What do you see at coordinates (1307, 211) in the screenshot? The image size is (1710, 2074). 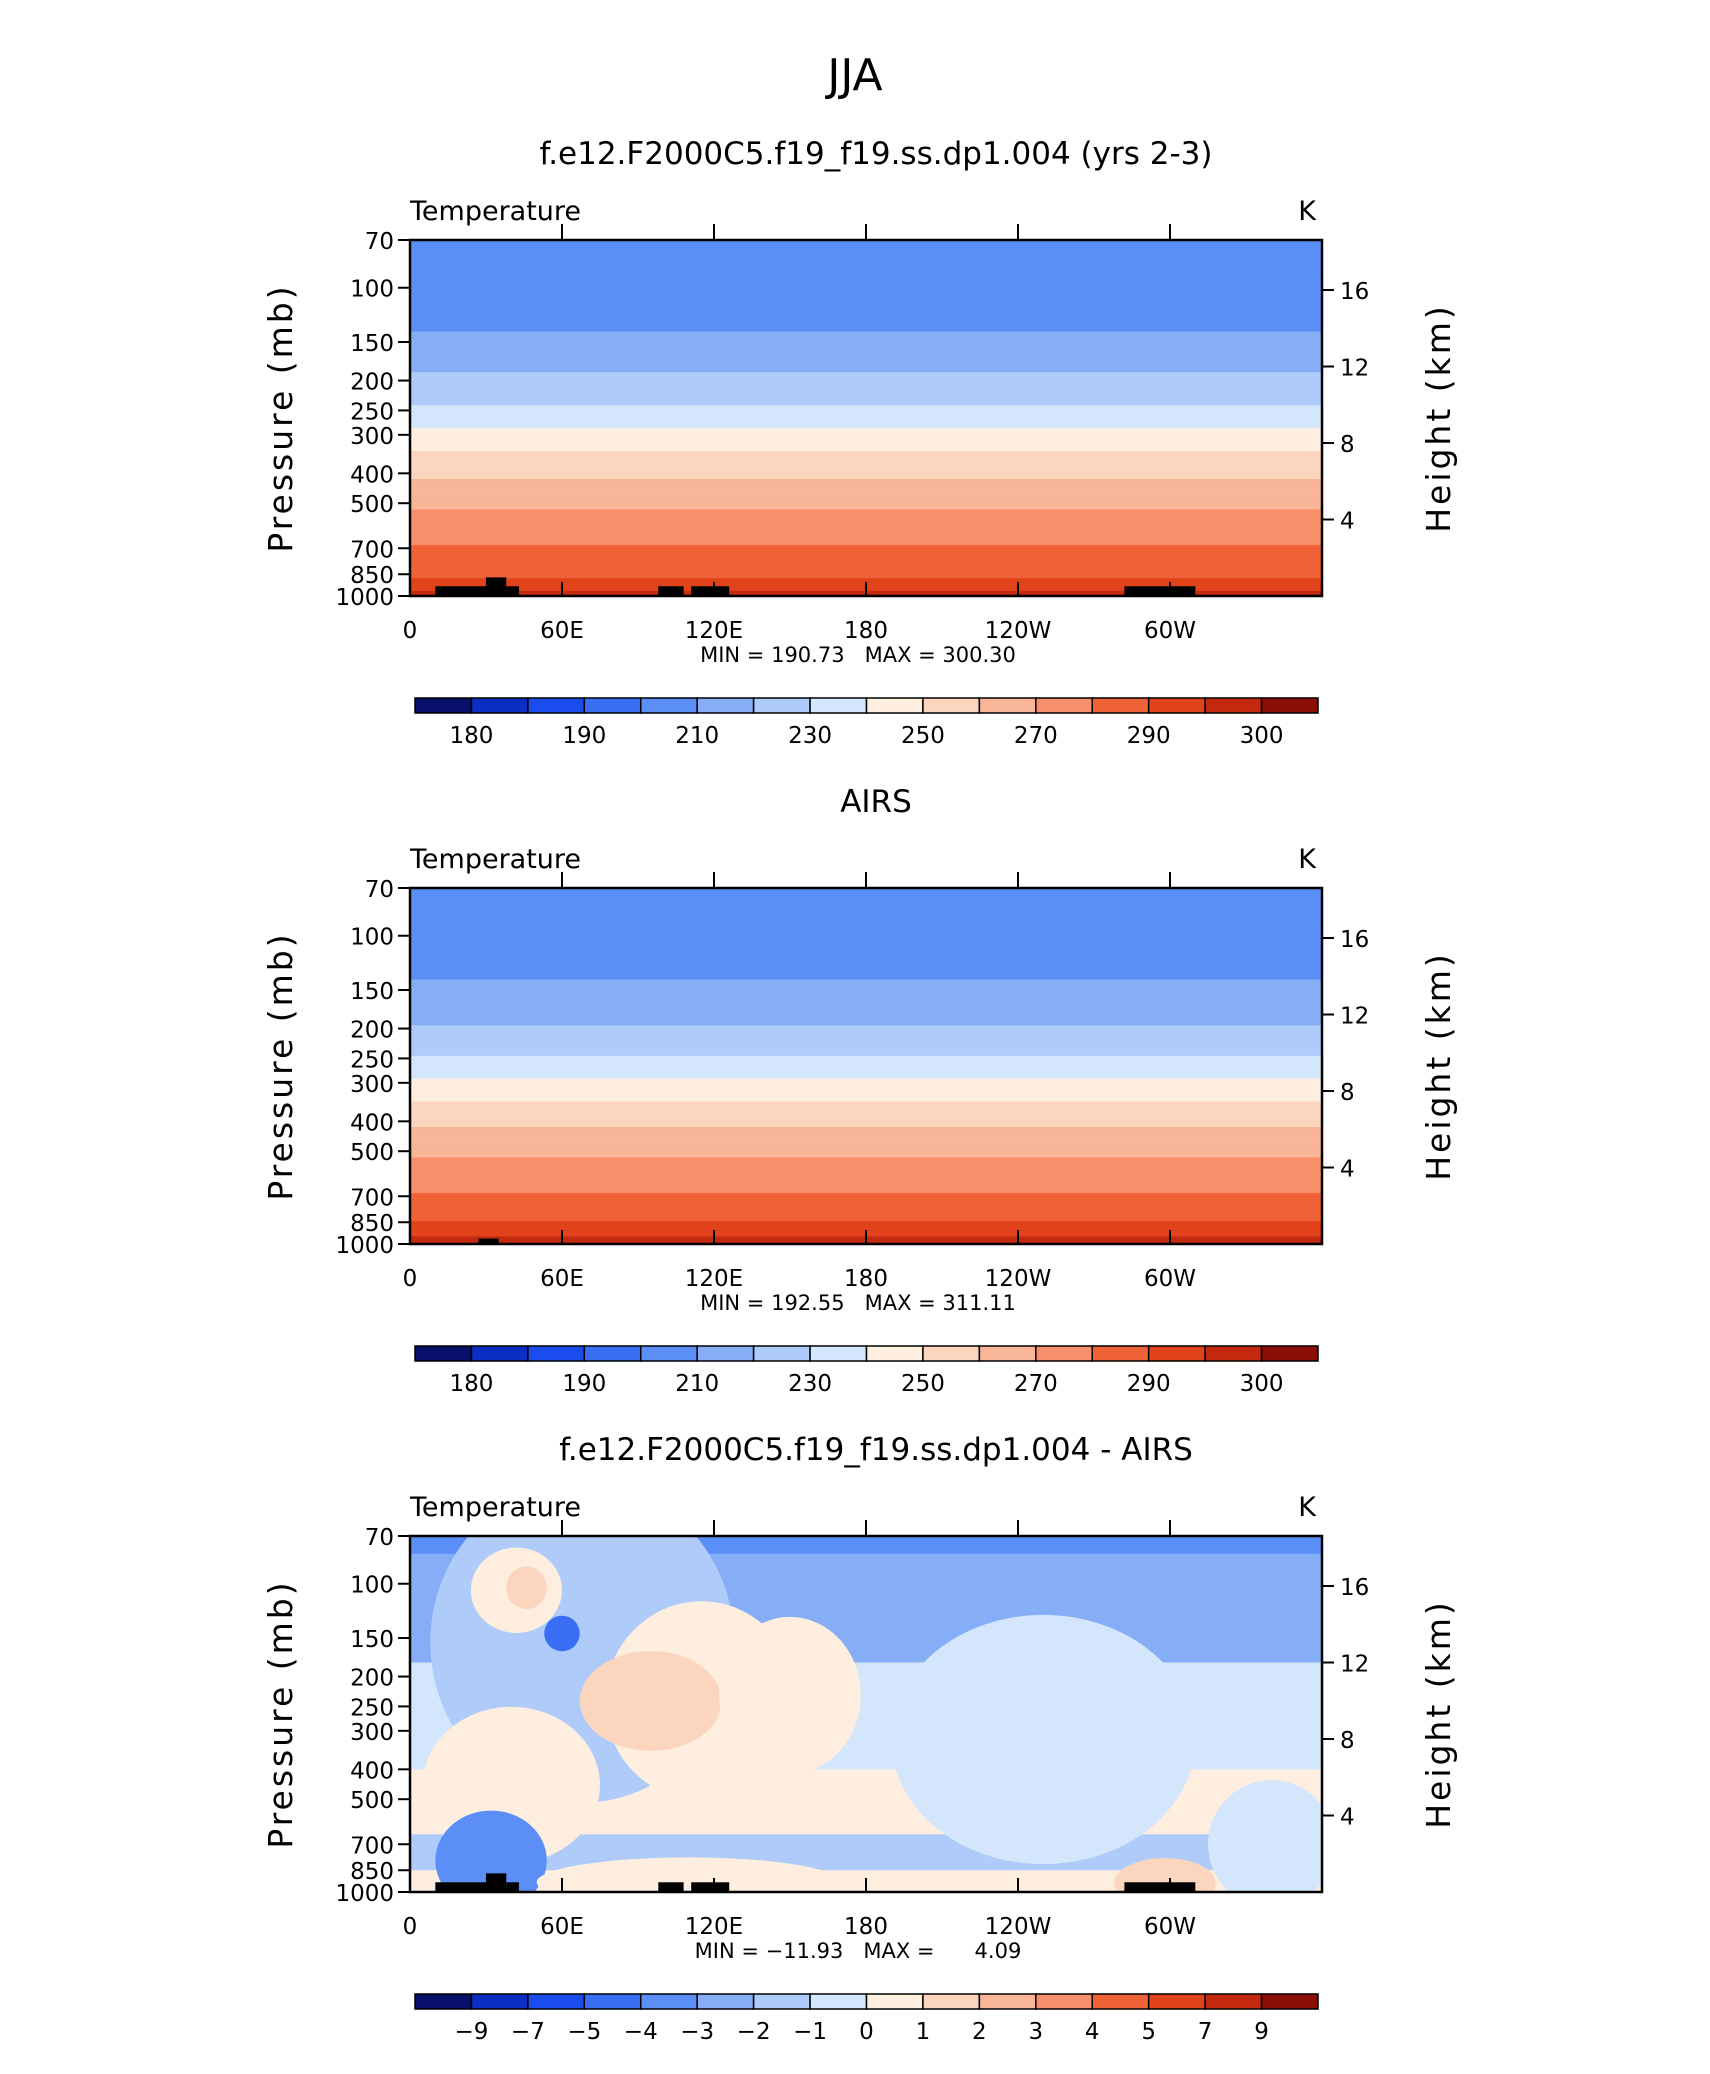 I see `units-label: K` at bounding box center [1307, 211].